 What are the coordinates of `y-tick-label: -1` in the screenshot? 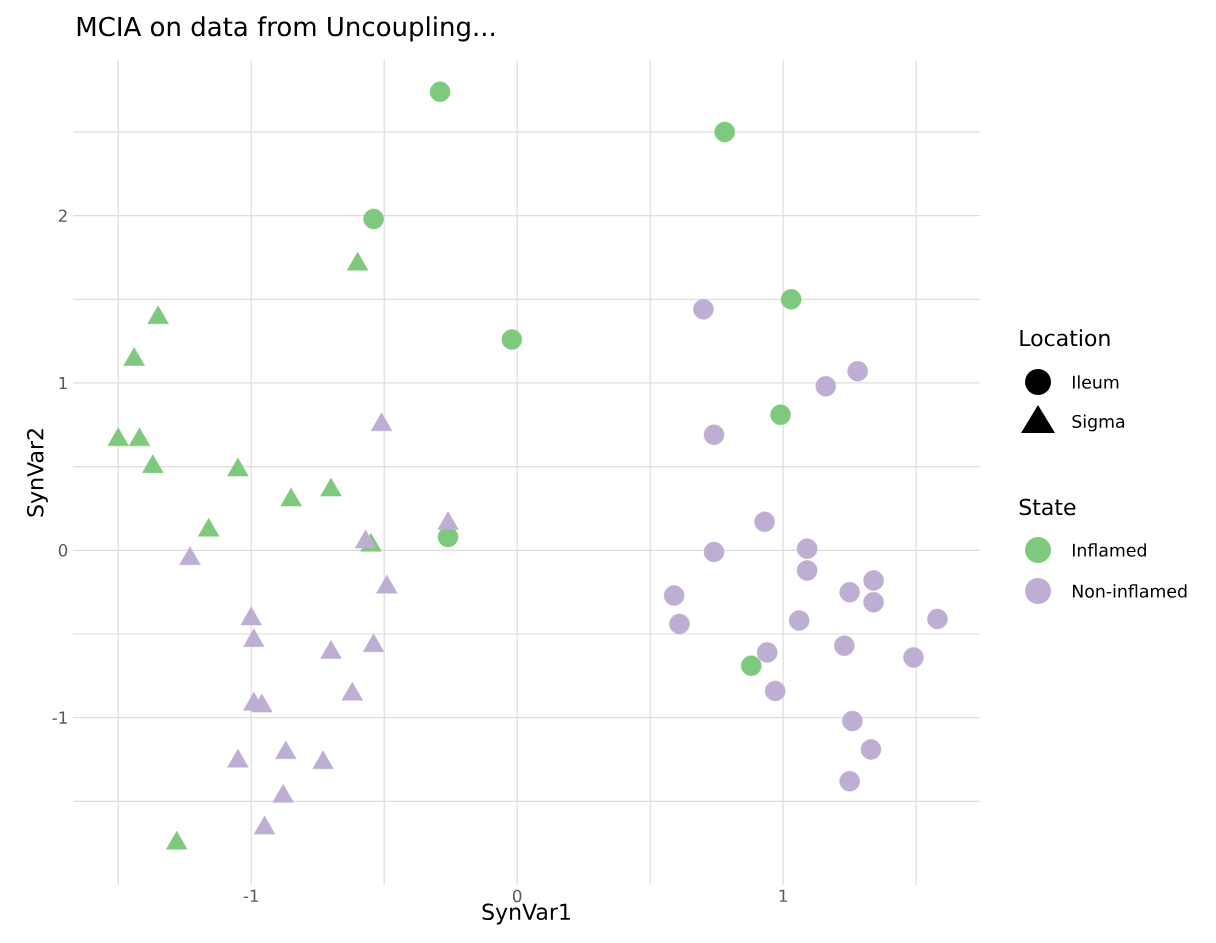 It's located at (59, 717).